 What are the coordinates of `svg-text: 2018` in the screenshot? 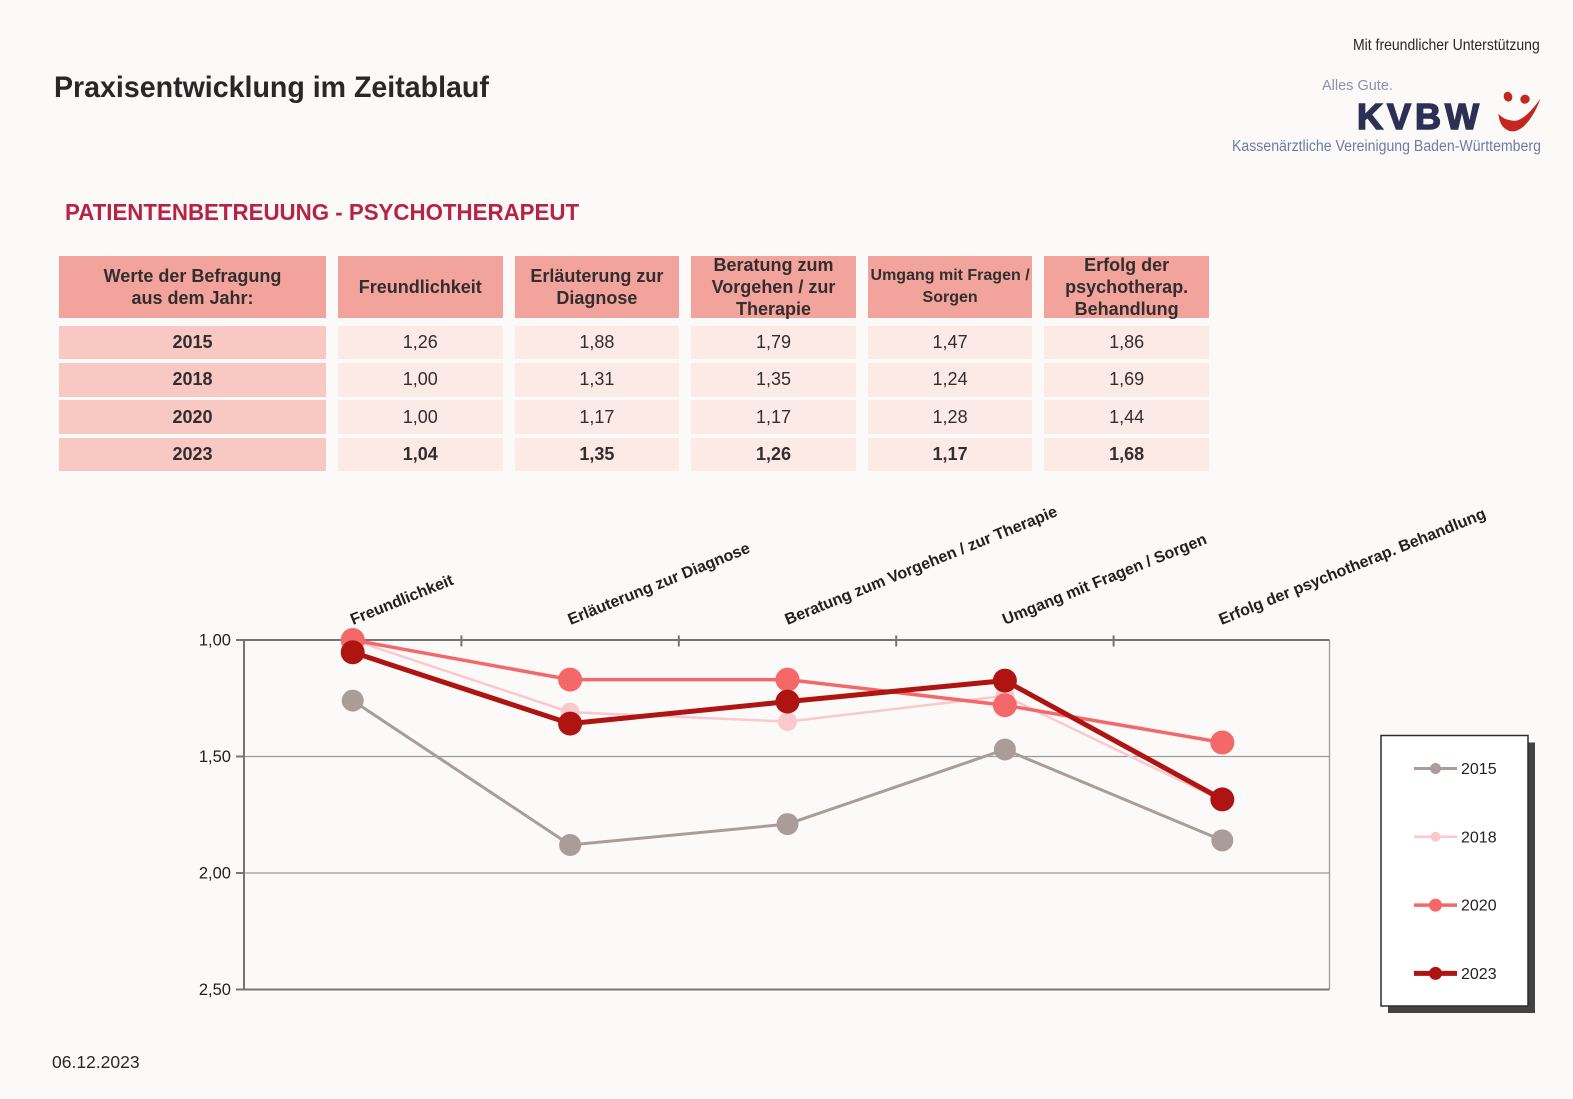 It's located at (1479, 837).